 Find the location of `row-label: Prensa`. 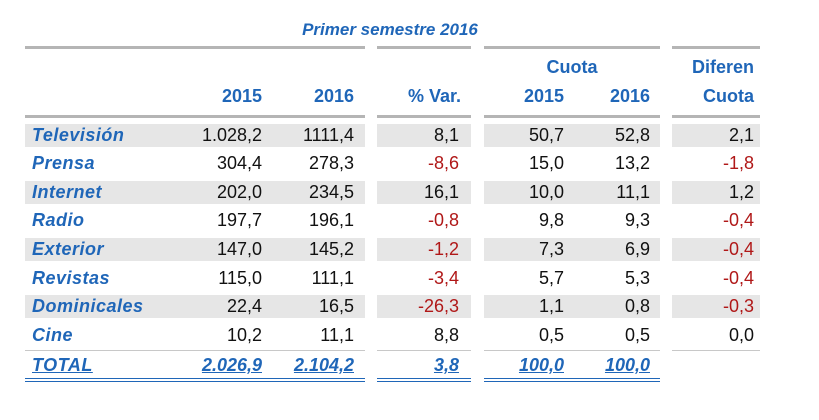

row-label: Prensa is located at coordinates (64, 163).